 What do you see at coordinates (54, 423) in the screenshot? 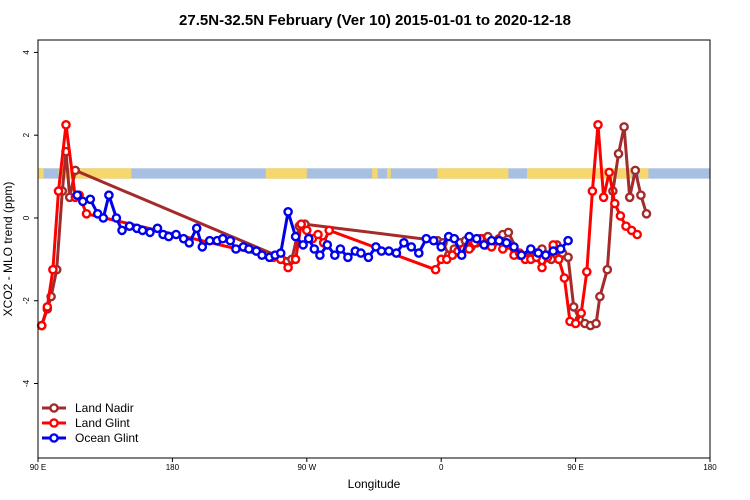
I see `legend-swatch-marker` at bounding box center [54, 423].